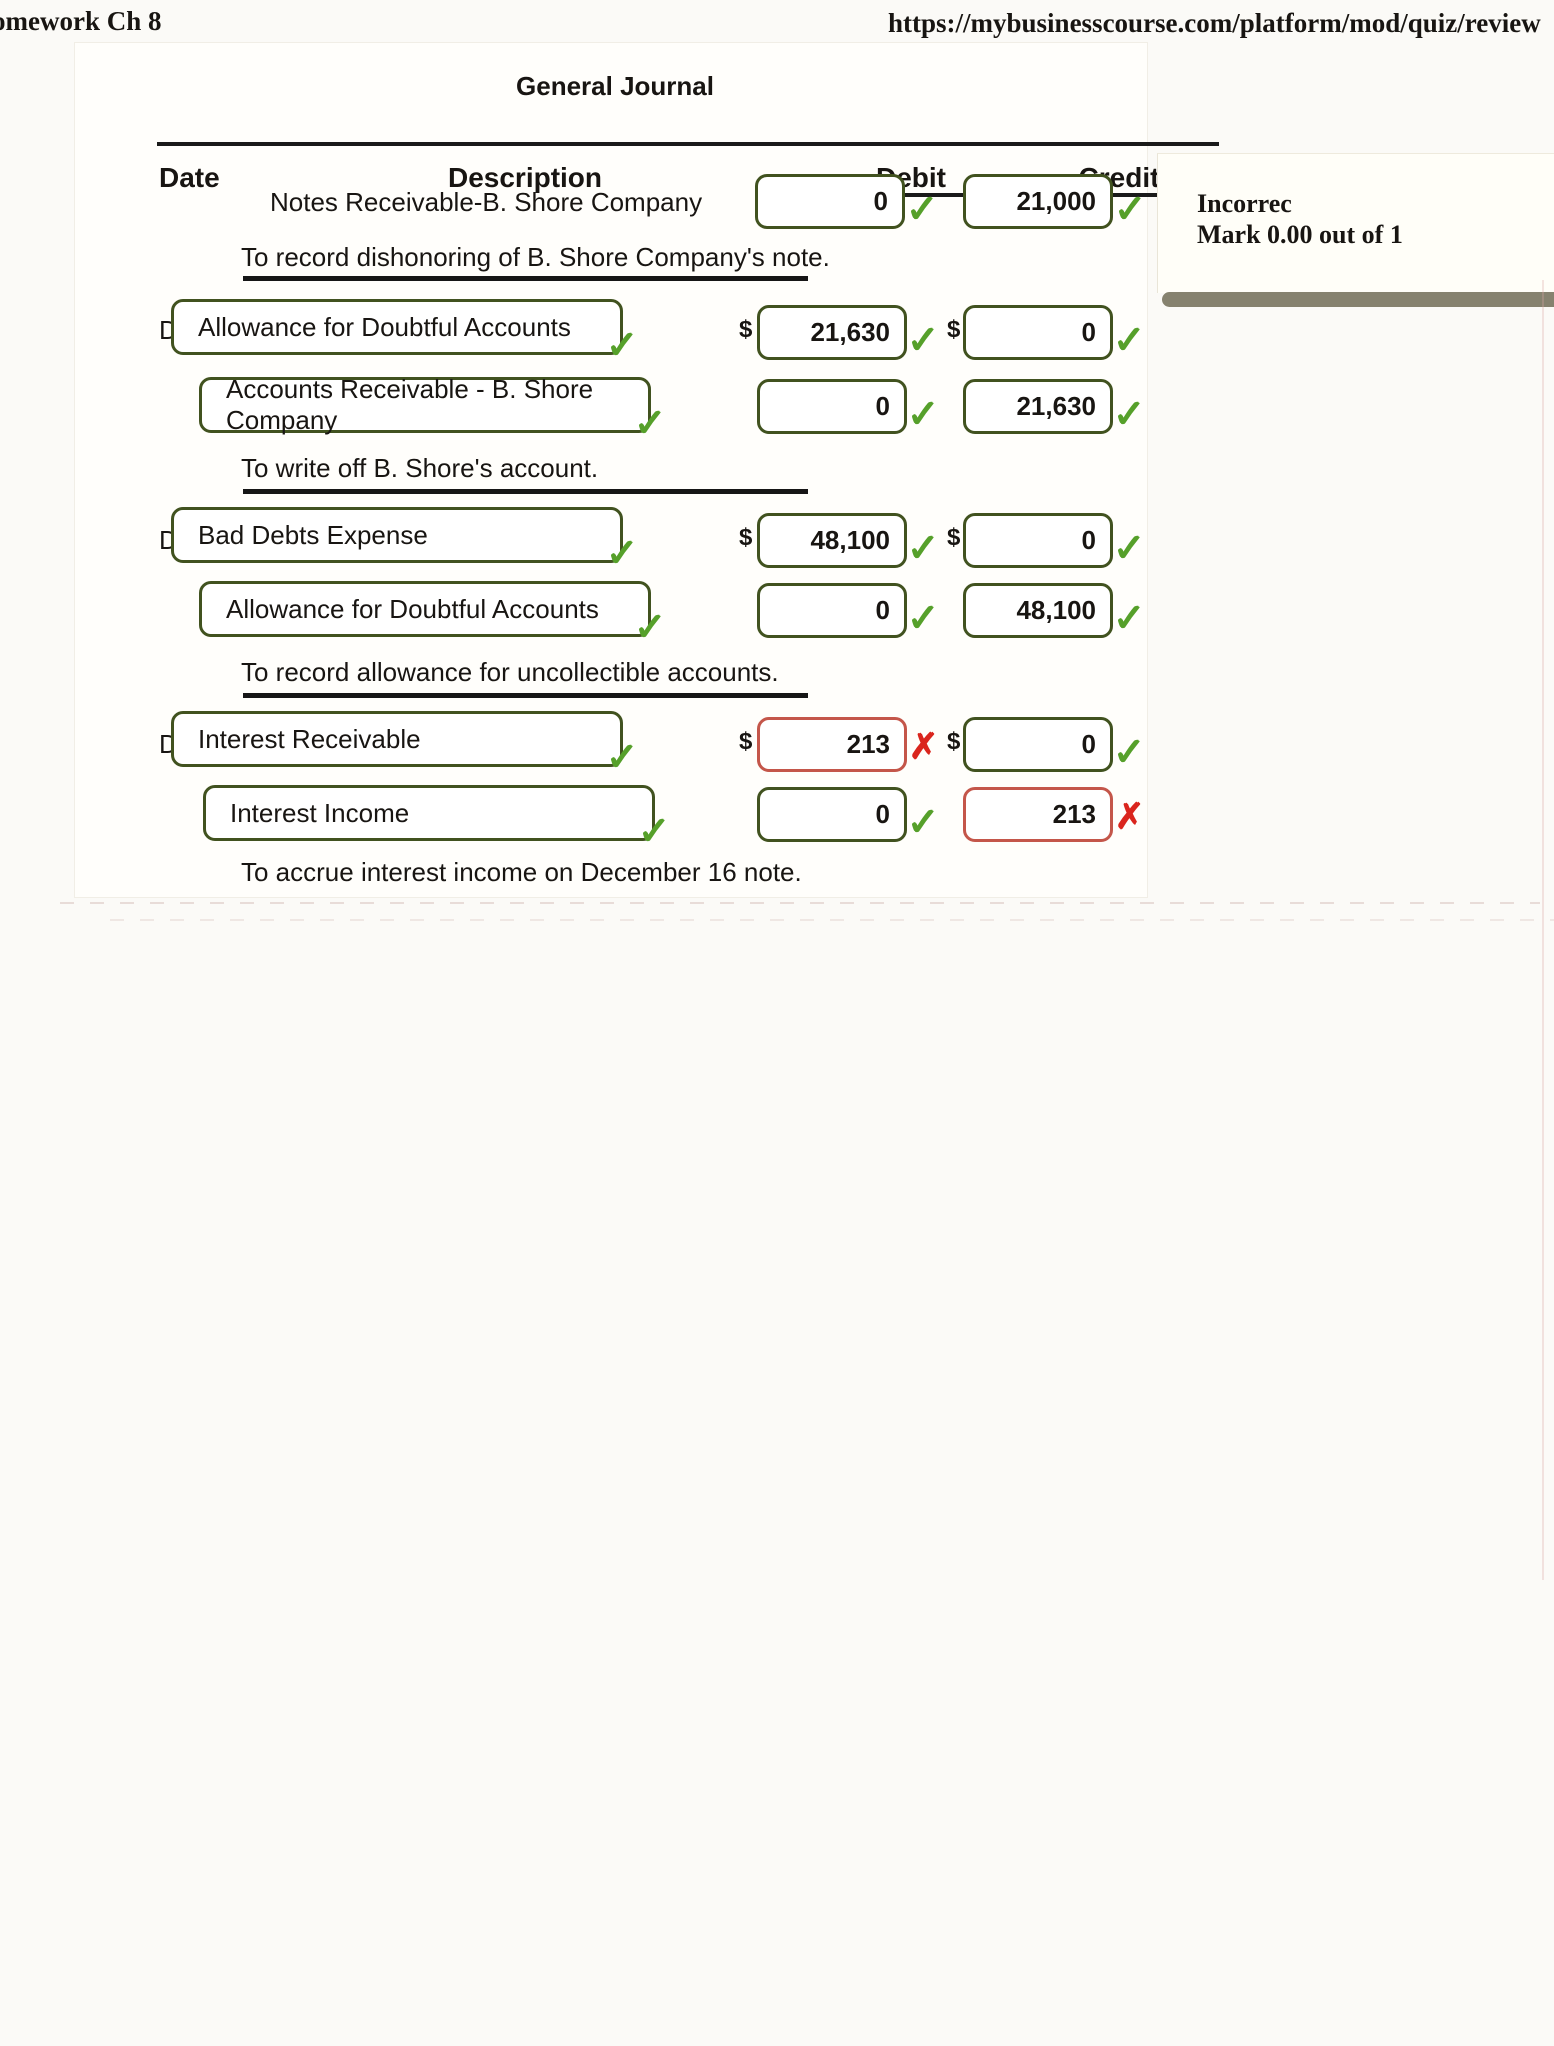 This screenshot has width=1554, height=2046. I want to click on account-input: Interest Income, so click(429, 813).